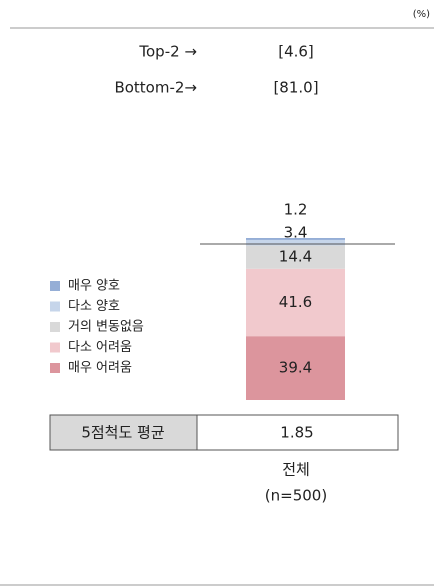 The height and width of the screenshot is (588, 434). I want to click on annotation-label: Bottom-2→, so click(155, 88).